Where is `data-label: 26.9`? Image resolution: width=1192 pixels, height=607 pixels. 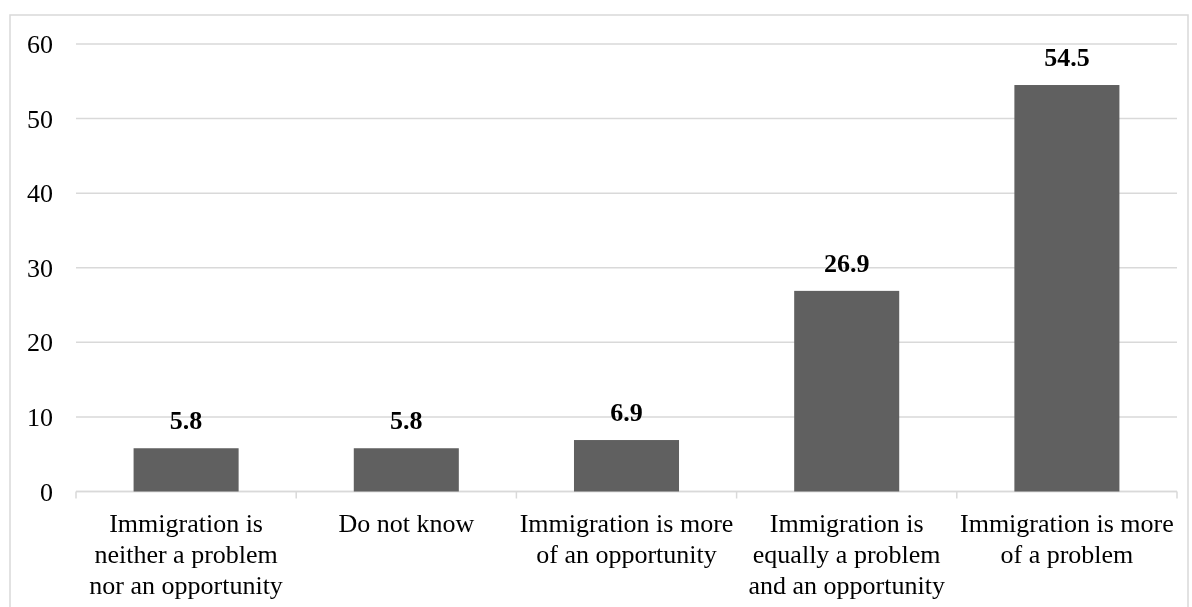
data-label: 26.9 is located at coordinates (846, 263).